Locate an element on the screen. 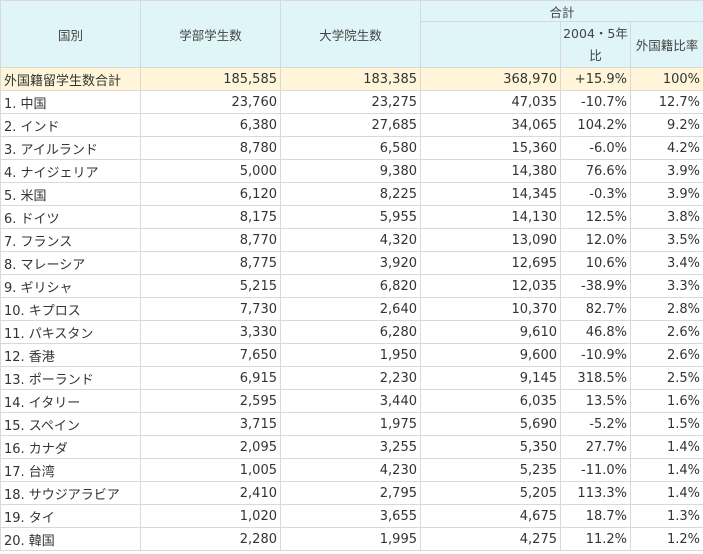  country-header: 国別 is located at coordinates (70, 34).